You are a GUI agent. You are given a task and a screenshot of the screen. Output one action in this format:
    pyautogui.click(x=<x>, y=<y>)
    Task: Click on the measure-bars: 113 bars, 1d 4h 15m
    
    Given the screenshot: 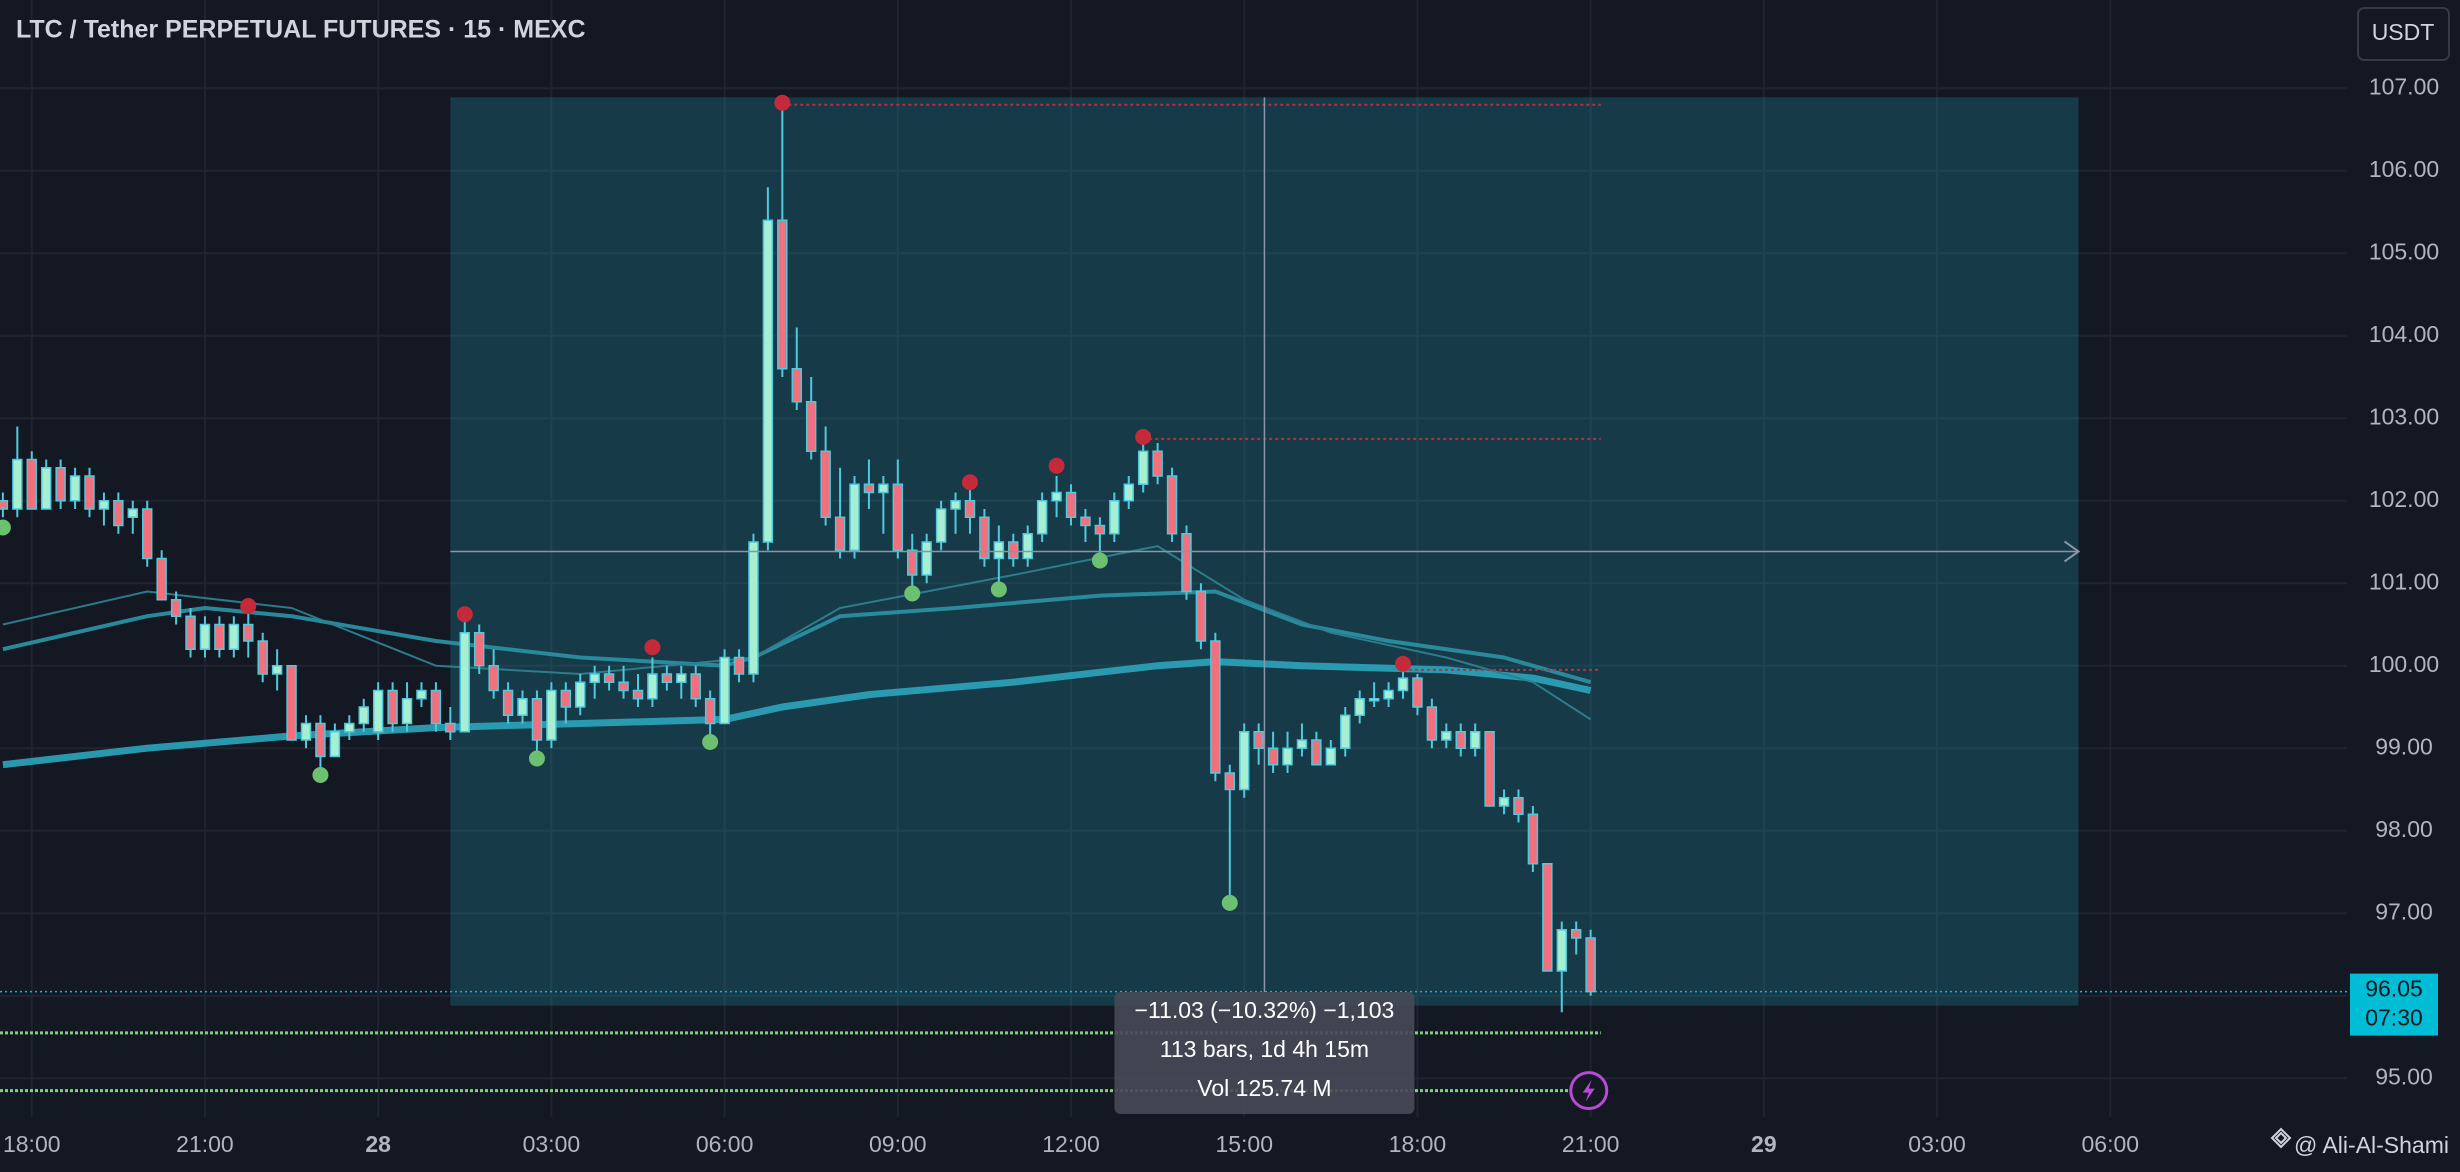 What is the action you would take?
    pyautogui.click(x=1264, y=1049)
    